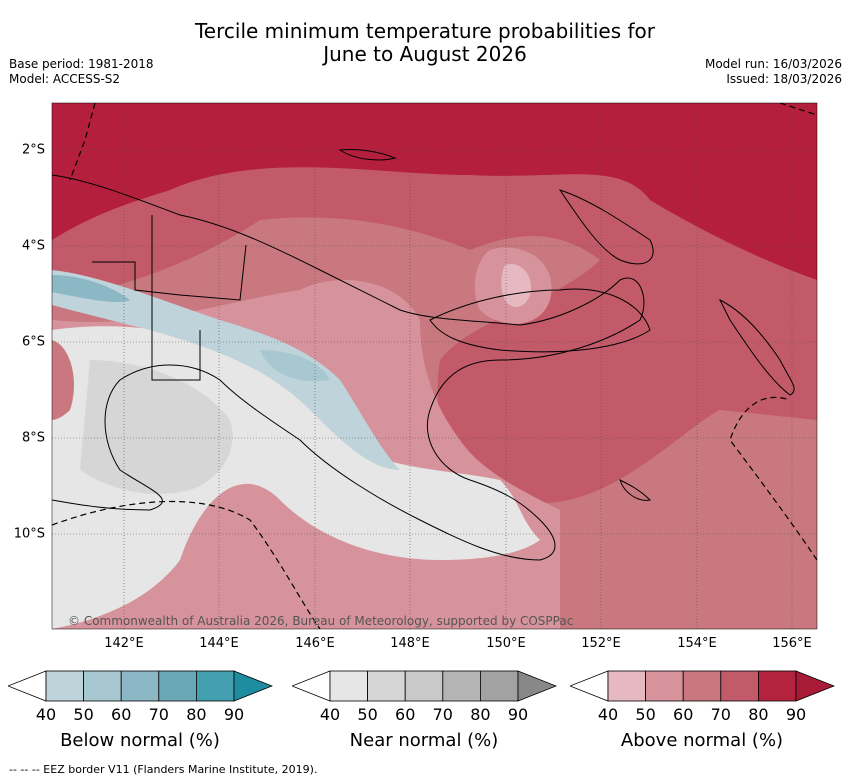  What do you see at coordinates (516, 285) in the screenshot?
I see `above-normal-40-island` at bounding box center [516, 285].